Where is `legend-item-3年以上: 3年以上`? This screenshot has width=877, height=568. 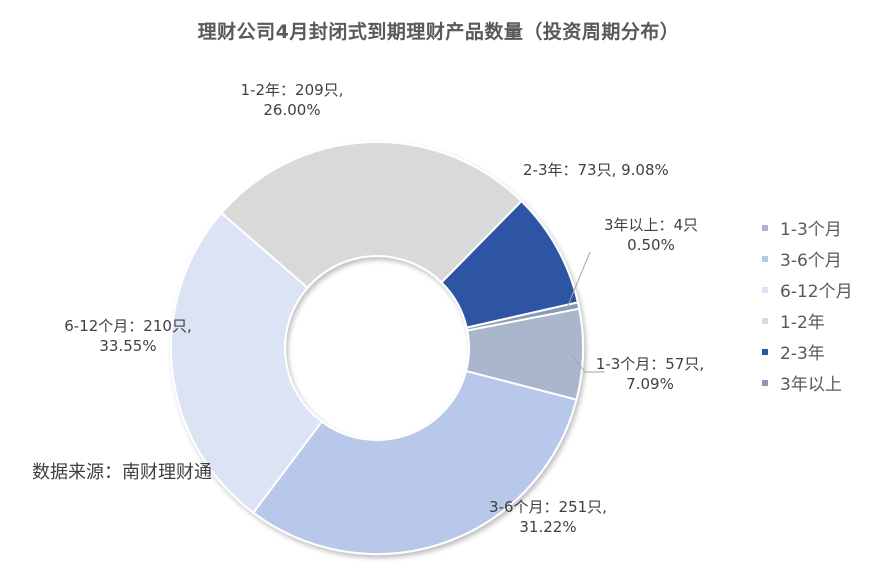
legend-item-3年以上: 3年以上 is located at coordinates (807, 382).